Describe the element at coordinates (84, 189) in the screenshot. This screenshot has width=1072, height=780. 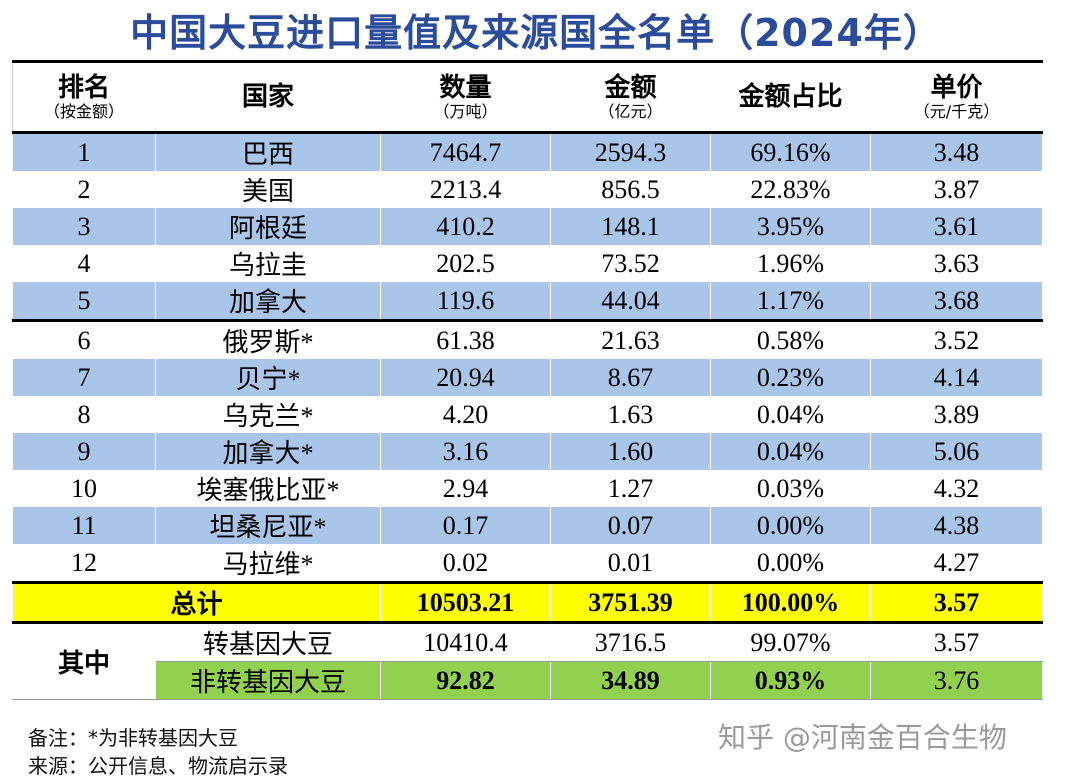
I see `cell: 2` at that location.